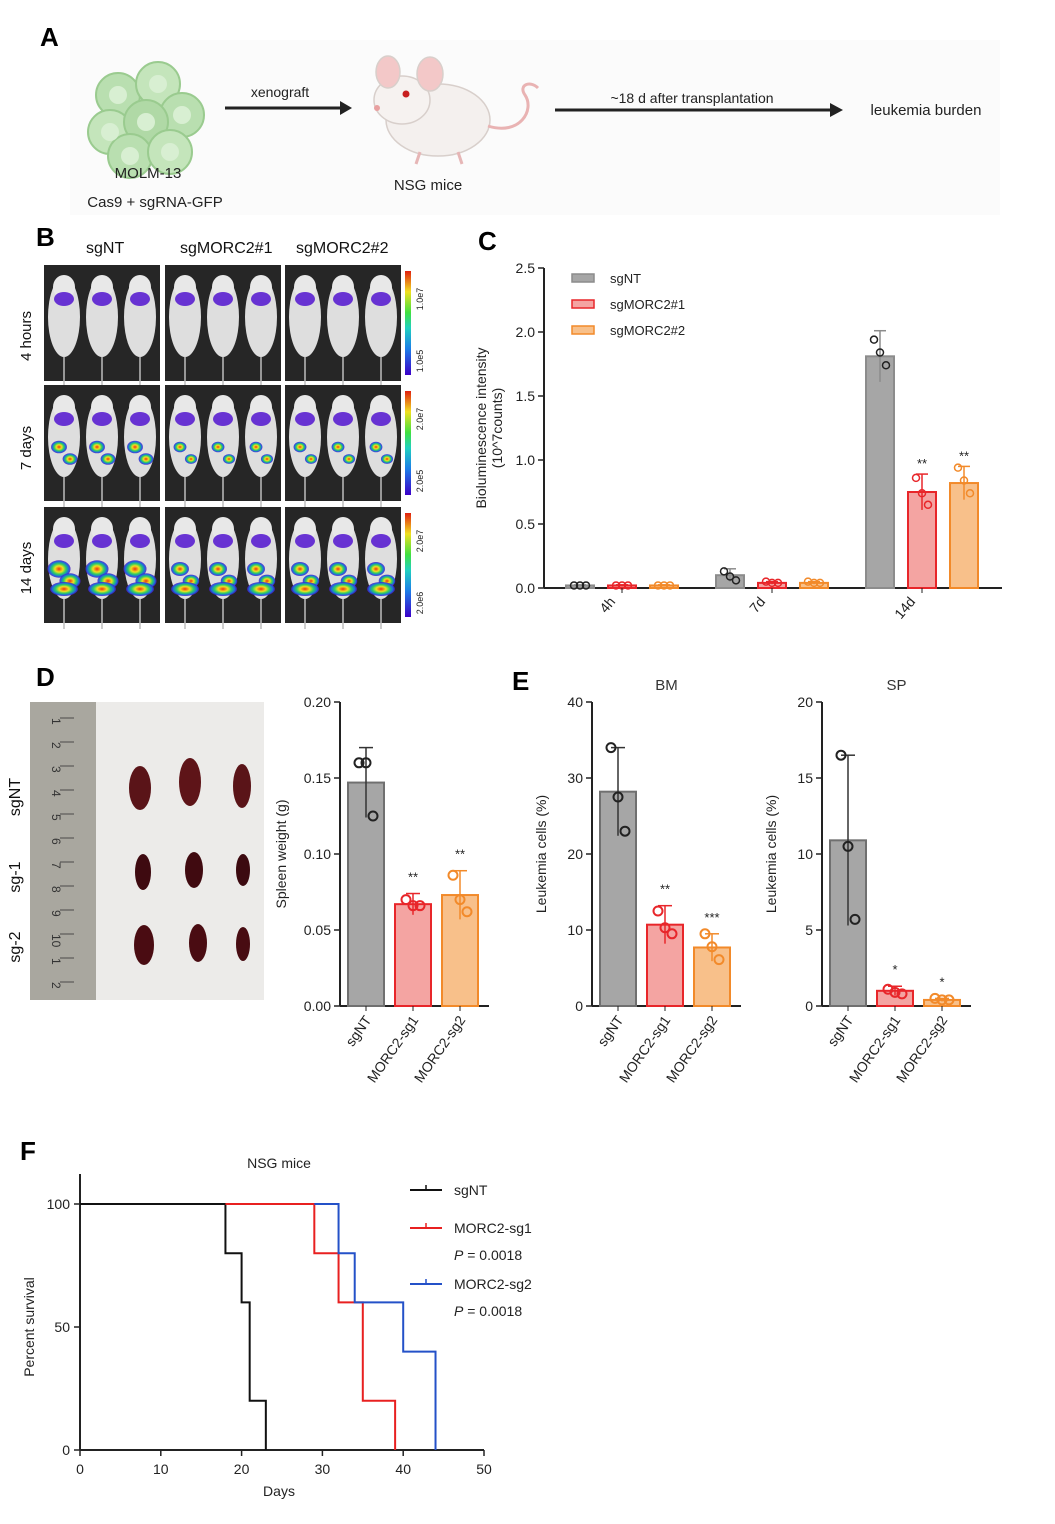 The width and height of the screenshot is (1055, 1524). Describe the element at coordinates (317, 1006) in the screenshot. I see `y-tick-label: 0.00` at that location.